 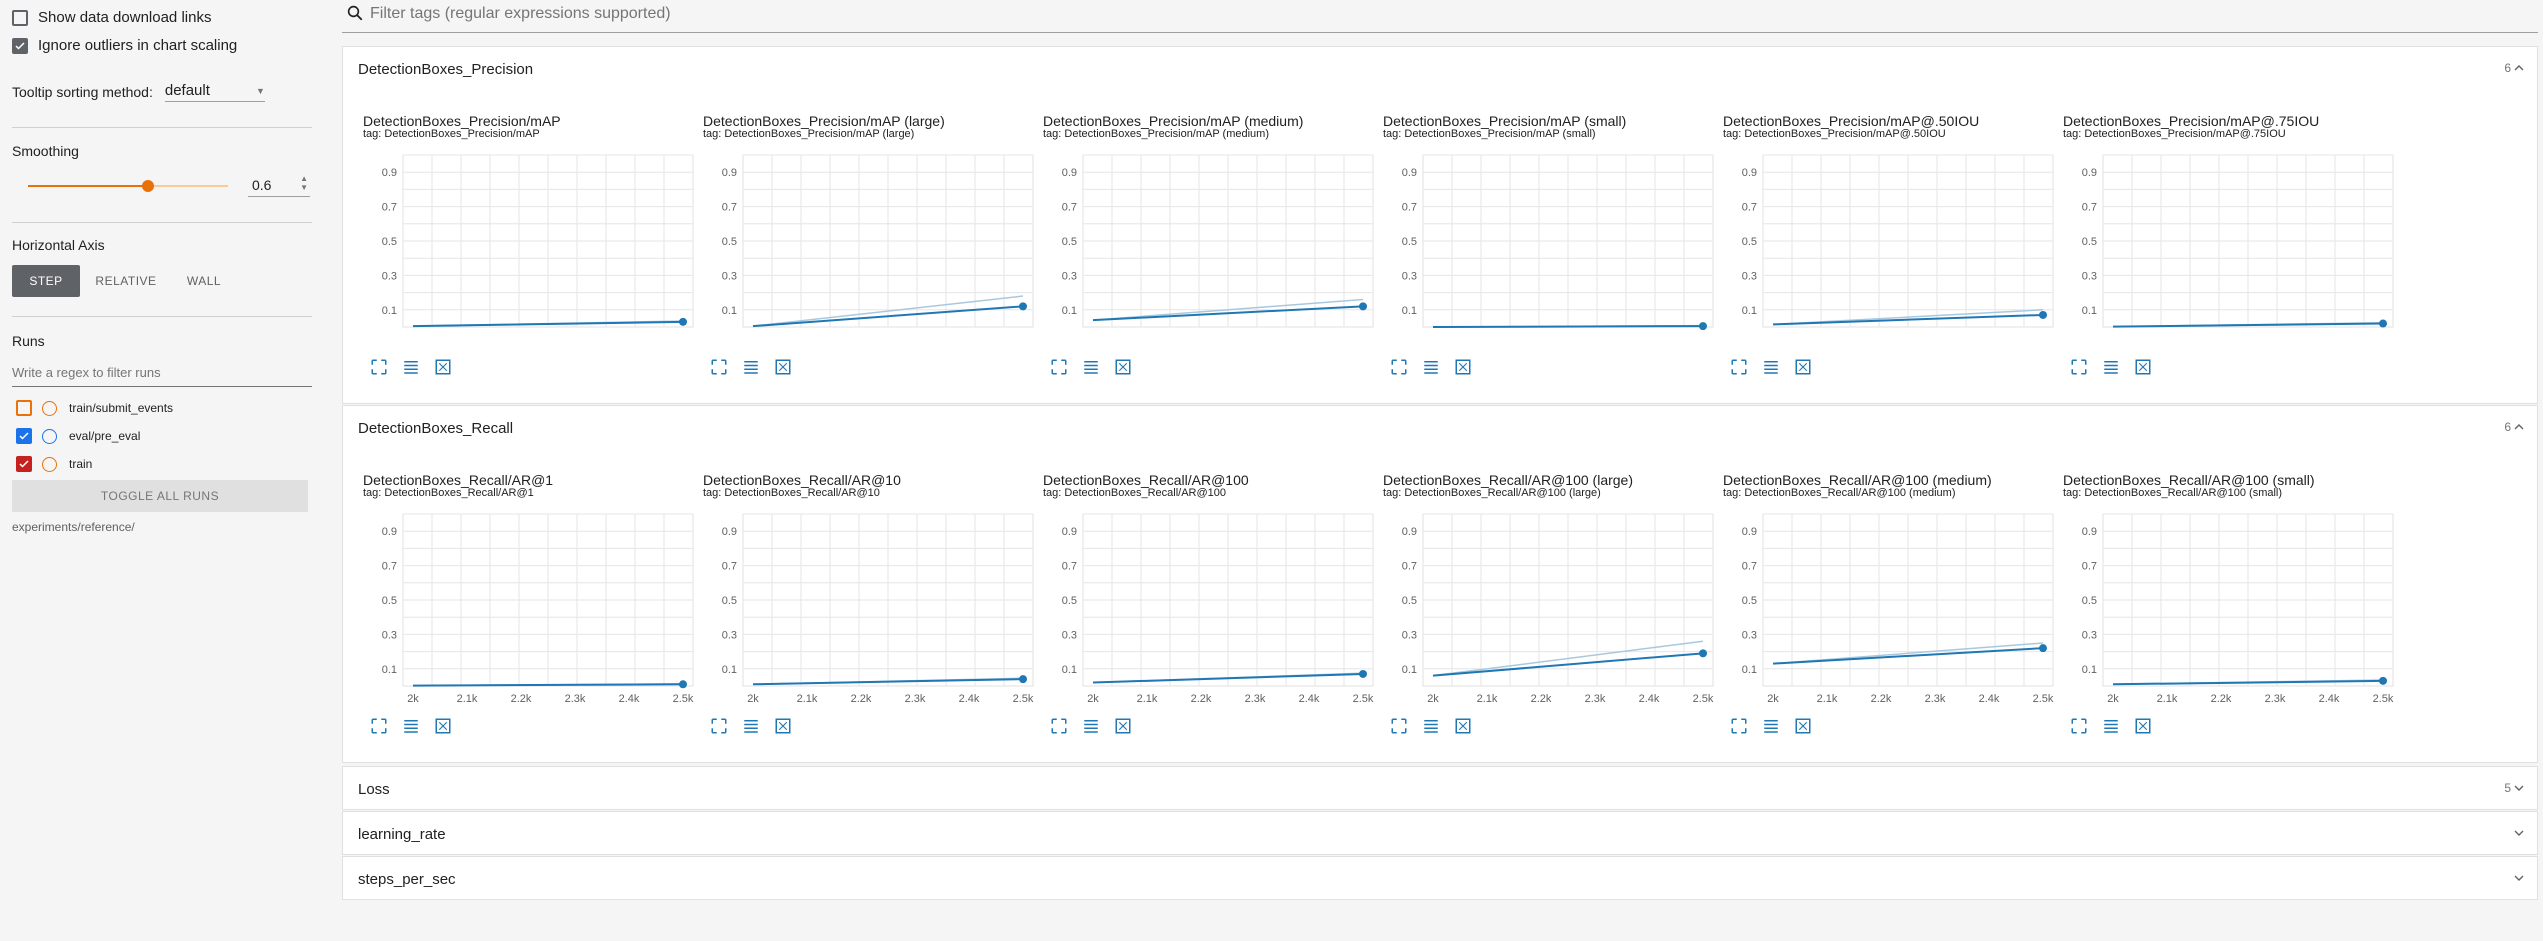 What do you see at coordinates (148, 186) in the screenshot?
I see `smoothing-slider-thumb` at bounding box center [148, 186].